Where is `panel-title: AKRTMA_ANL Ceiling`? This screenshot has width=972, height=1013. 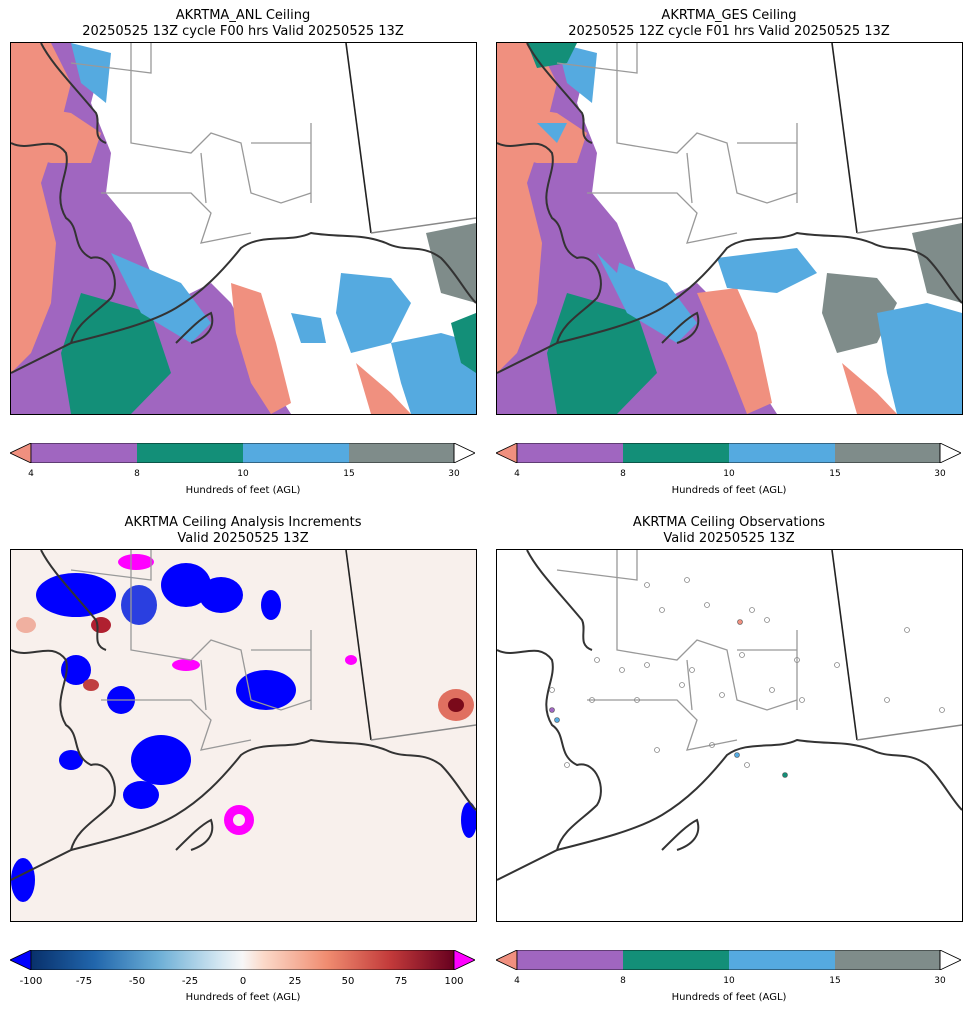
panel-title: AKRTMA_ANL Ceiling is located at coordinates (243, 15).